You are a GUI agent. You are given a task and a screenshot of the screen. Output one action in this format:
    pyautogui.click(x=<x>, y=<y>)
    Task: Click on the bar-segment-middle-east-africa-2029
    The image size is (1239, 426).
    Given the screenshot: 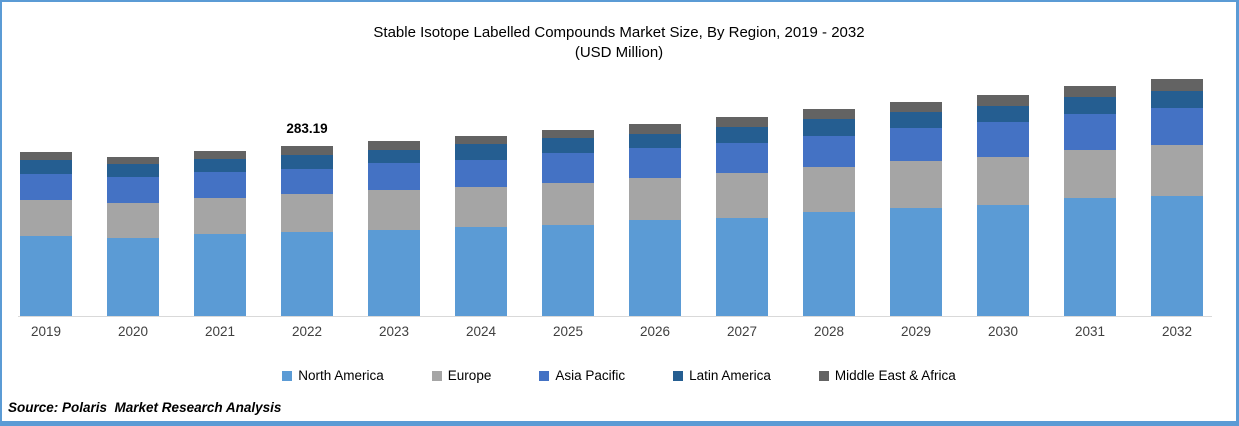 What is the action you would take?
    pyautogui.click(x=916, y=106)
    